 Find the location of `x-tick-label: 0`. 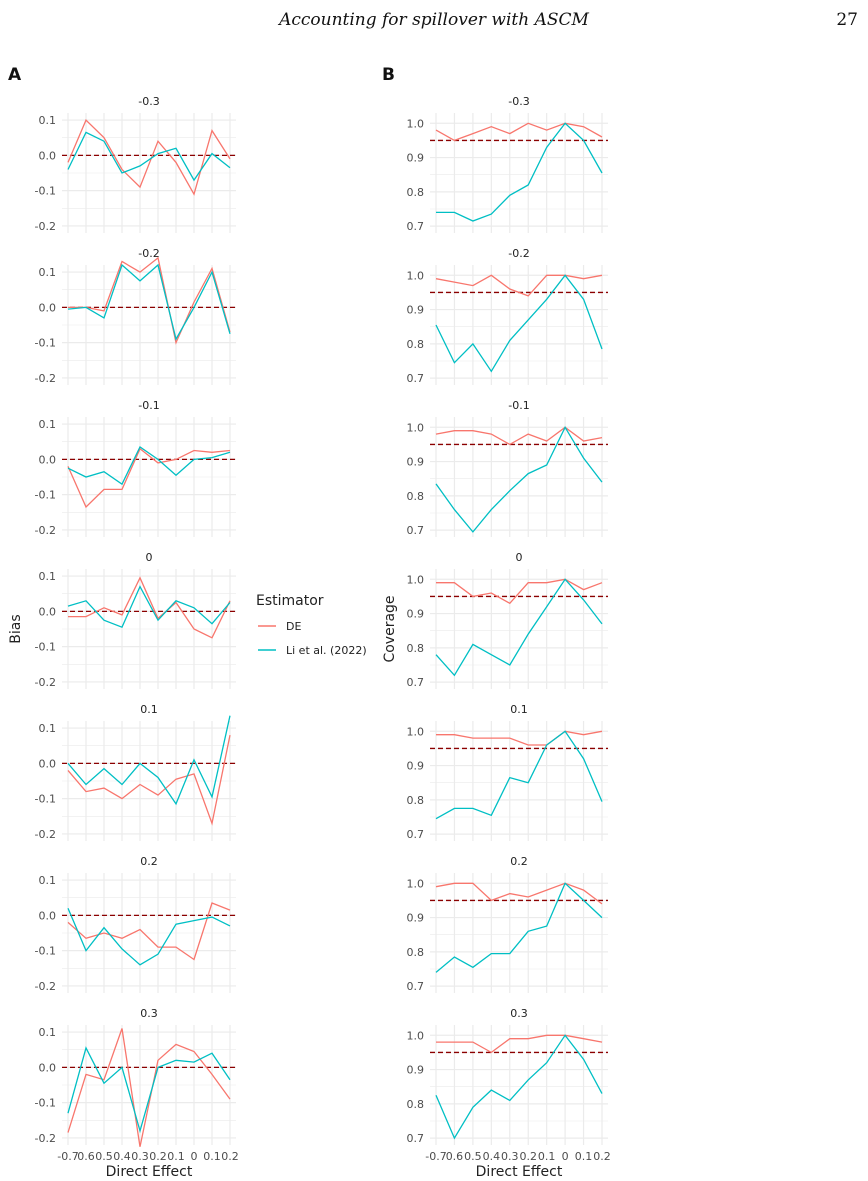

x-tick-label: 0 is located at coordinates (565, 1156).